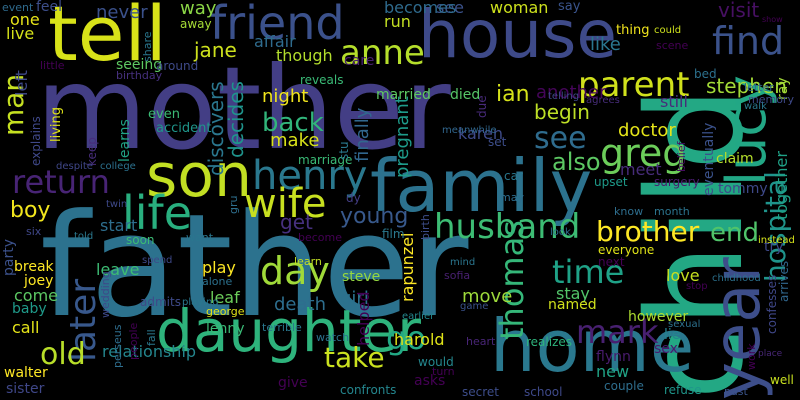  Describe the element at coordinates (200, 237) in the screenshot. I see `word-become: want` at that location.